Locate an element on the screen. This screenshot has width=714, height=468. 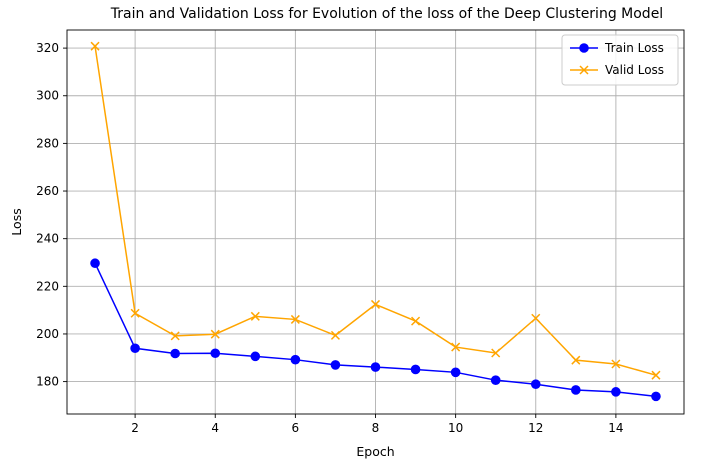
y-tick-label: 260 is located at coordinates (47, 191).